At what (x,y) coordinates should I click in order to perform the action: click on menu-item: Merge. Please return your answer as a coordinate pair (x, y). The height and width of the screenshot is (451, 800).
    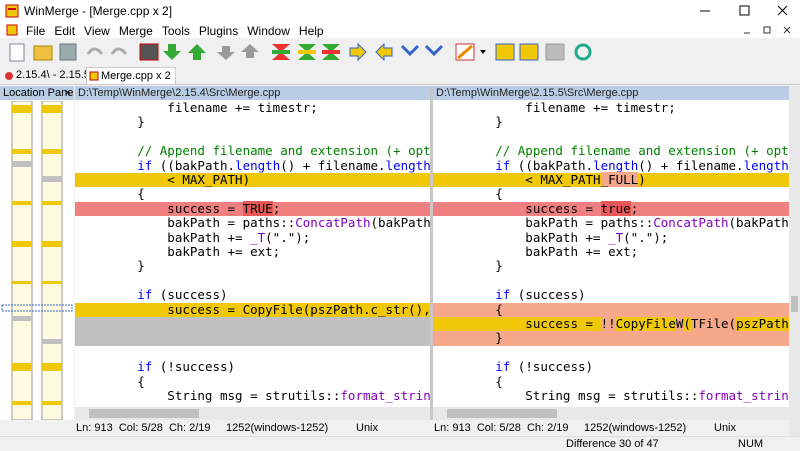
    Looking at the image, I should click on (136, 31).